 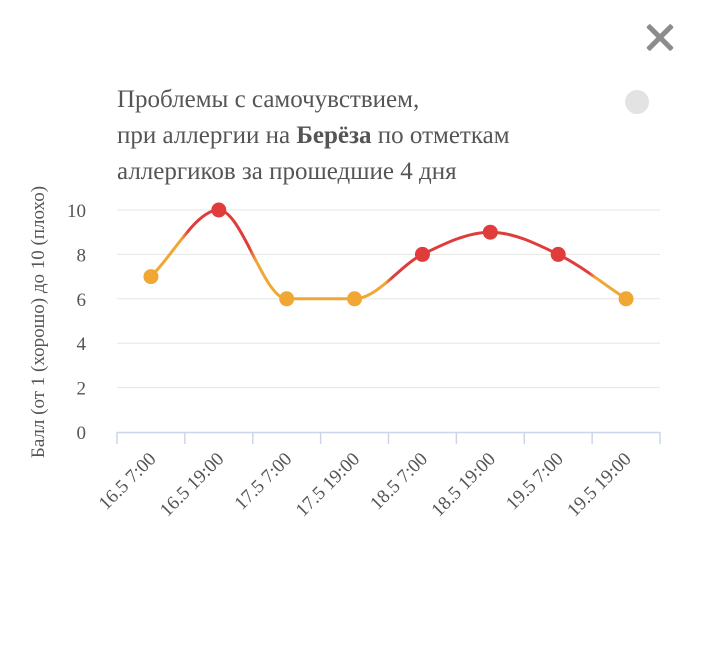 What do you see at coordinates (38, 322) in the screenshot?
I see `y-axis-label: Балл (от 1 (хорошо) до 10 (плохо)` at bounding box center [38, 322].